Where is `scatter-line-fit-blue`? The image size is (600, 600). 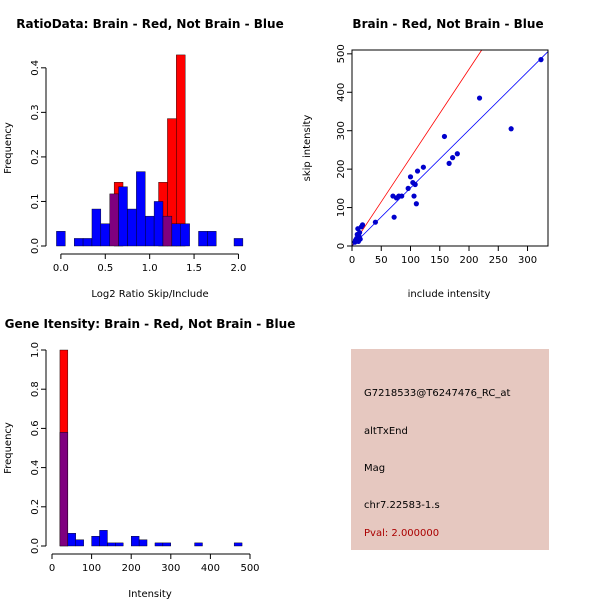 scatter-line-fit-blue is located at coordinates (450, 149).